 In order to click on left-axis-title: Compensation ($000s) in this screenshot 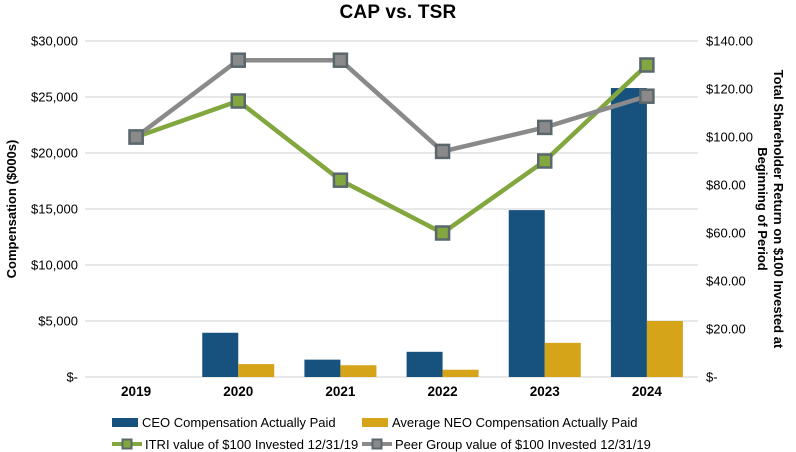, I will do `click(11, 209)`.